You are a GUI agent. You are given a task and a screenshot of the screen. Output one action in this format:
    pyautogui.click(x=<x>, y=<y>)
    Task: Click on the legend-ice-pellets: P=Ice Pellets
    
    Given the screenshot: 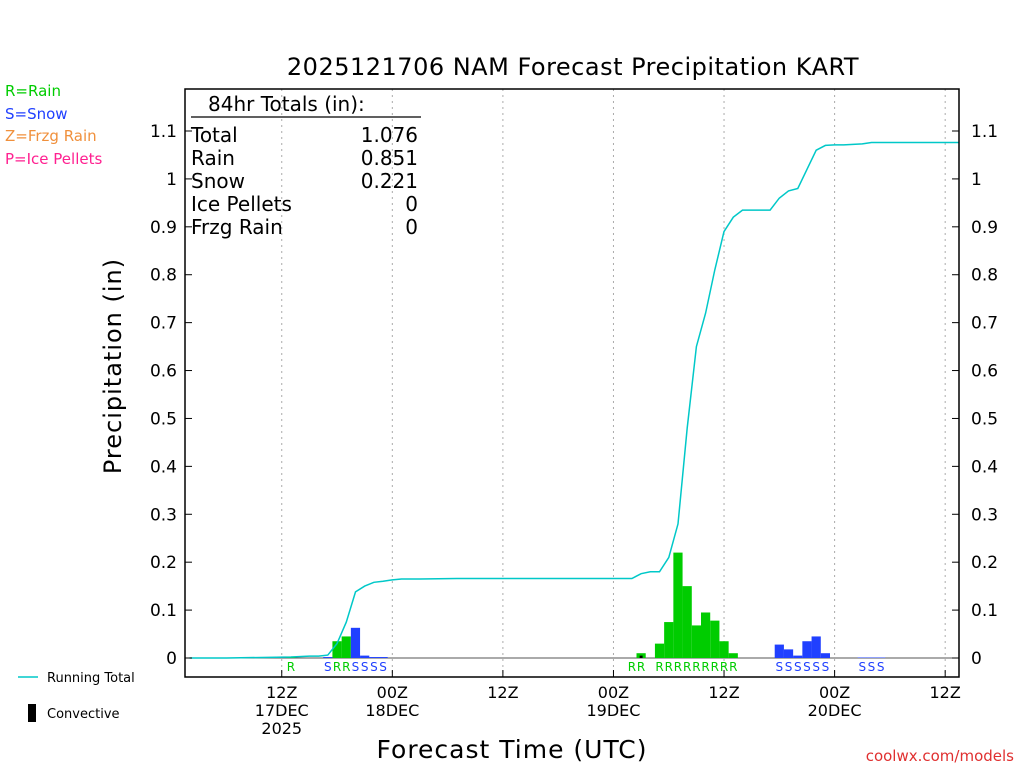 What is the action you would take?
    pyautogui.click(x=53, y=159)
    